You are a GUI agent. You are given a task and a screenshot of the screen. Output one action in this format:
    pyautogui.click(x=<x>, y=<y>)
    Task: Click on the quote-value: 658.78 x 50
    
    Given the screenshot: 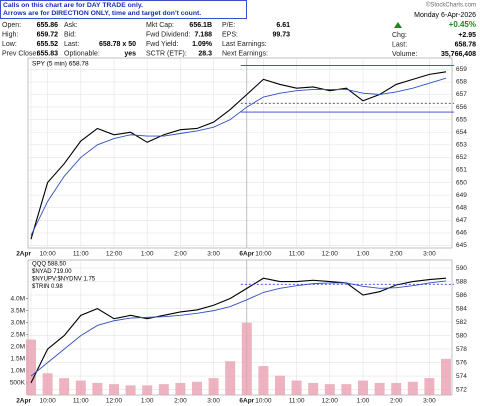 What is the action you would take?
    pyautogui.click(x=117, y=44)
    